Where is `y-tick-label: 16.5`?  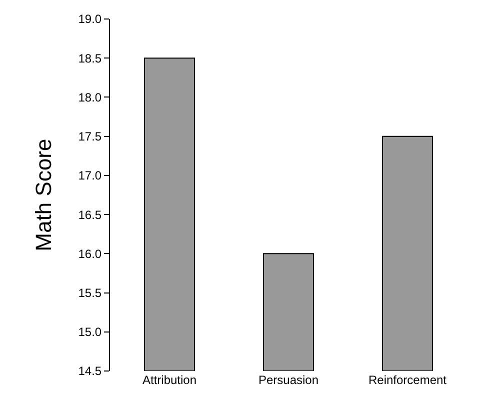
y-tick-label: 16.5 is located at coordinates (90, 215).